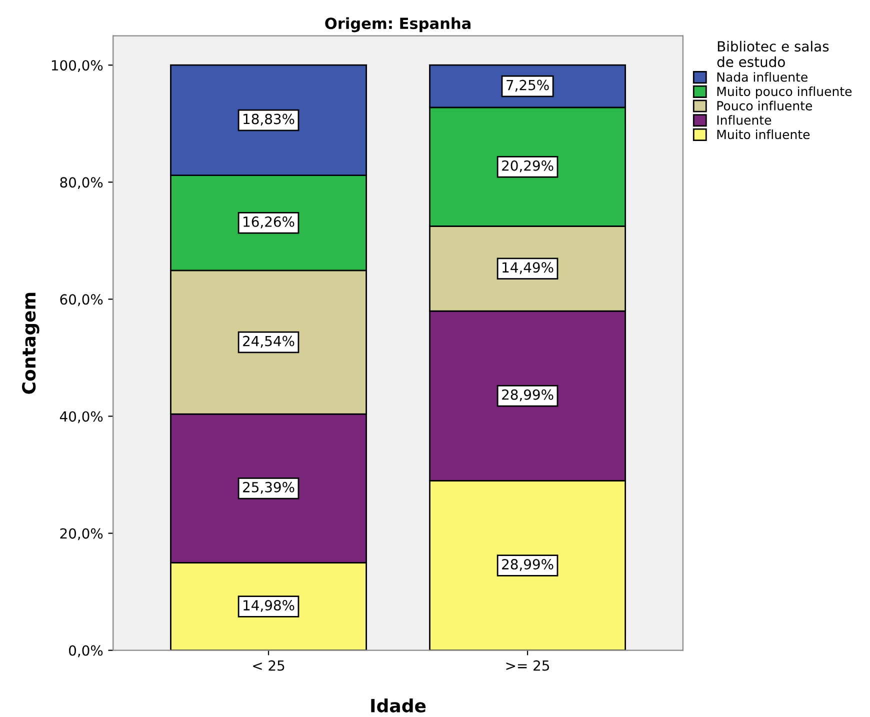 This screenshot has height=717, width=870. What do you see at coordinates (528, 268) in the screenshot?
I see `data-label: 14,49%` at bounding box center [528, 268].